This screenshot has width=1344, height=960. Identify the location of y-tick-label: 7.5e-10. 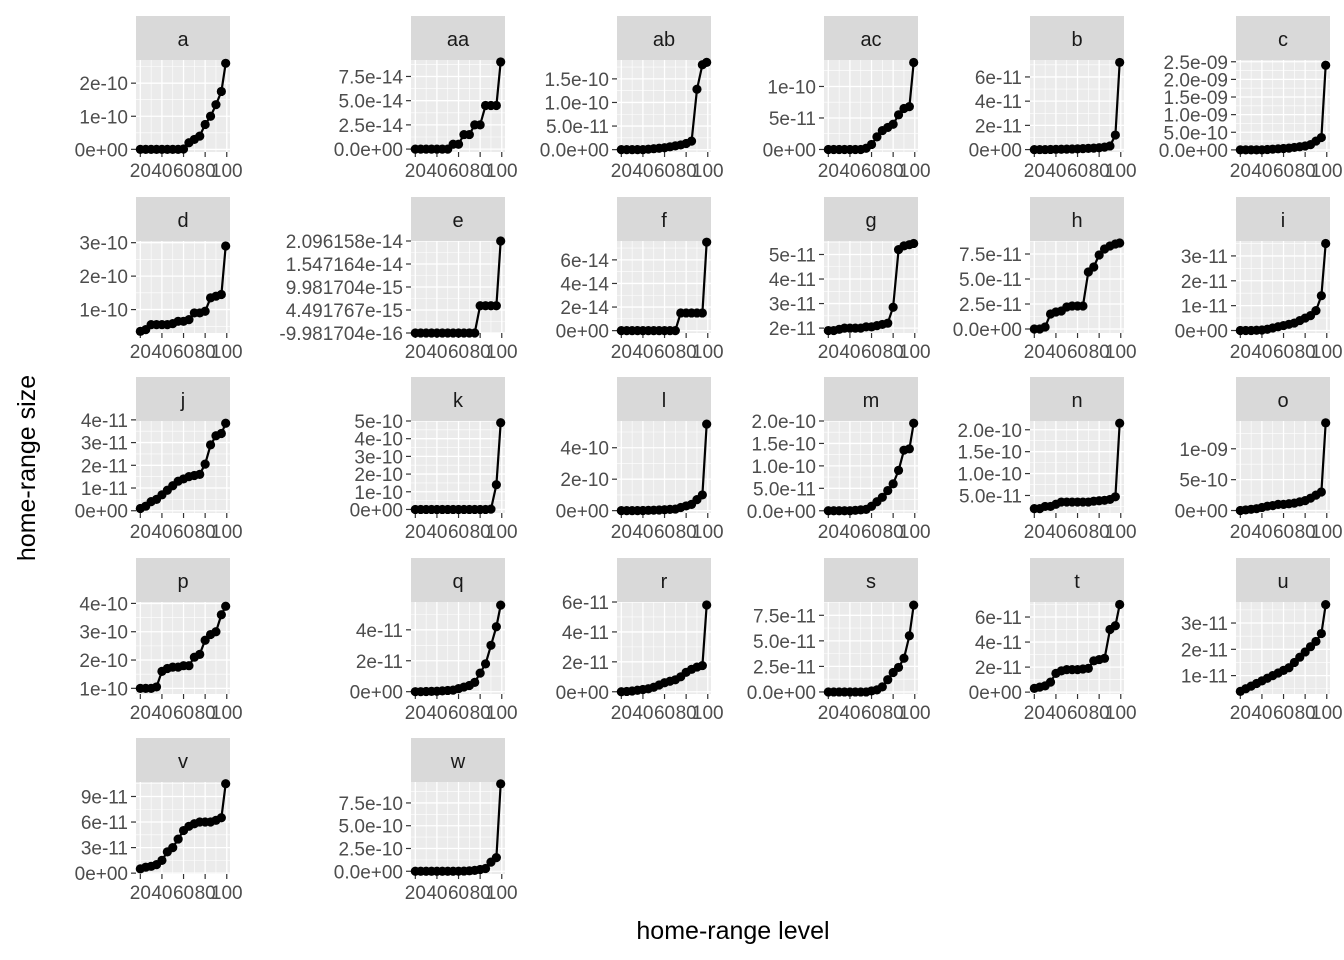
(371, 804).